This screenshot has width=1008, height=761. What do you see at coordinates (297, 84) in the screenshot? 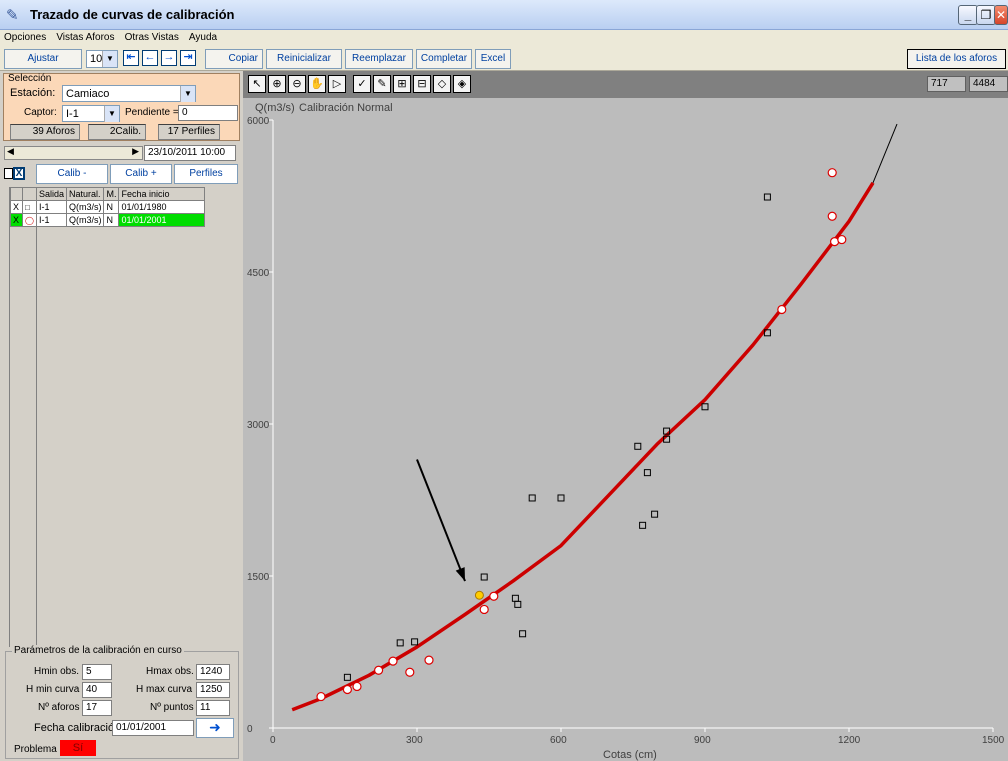
I see `zoom-out-icon: ⊖` at bounding box center [297, 84].